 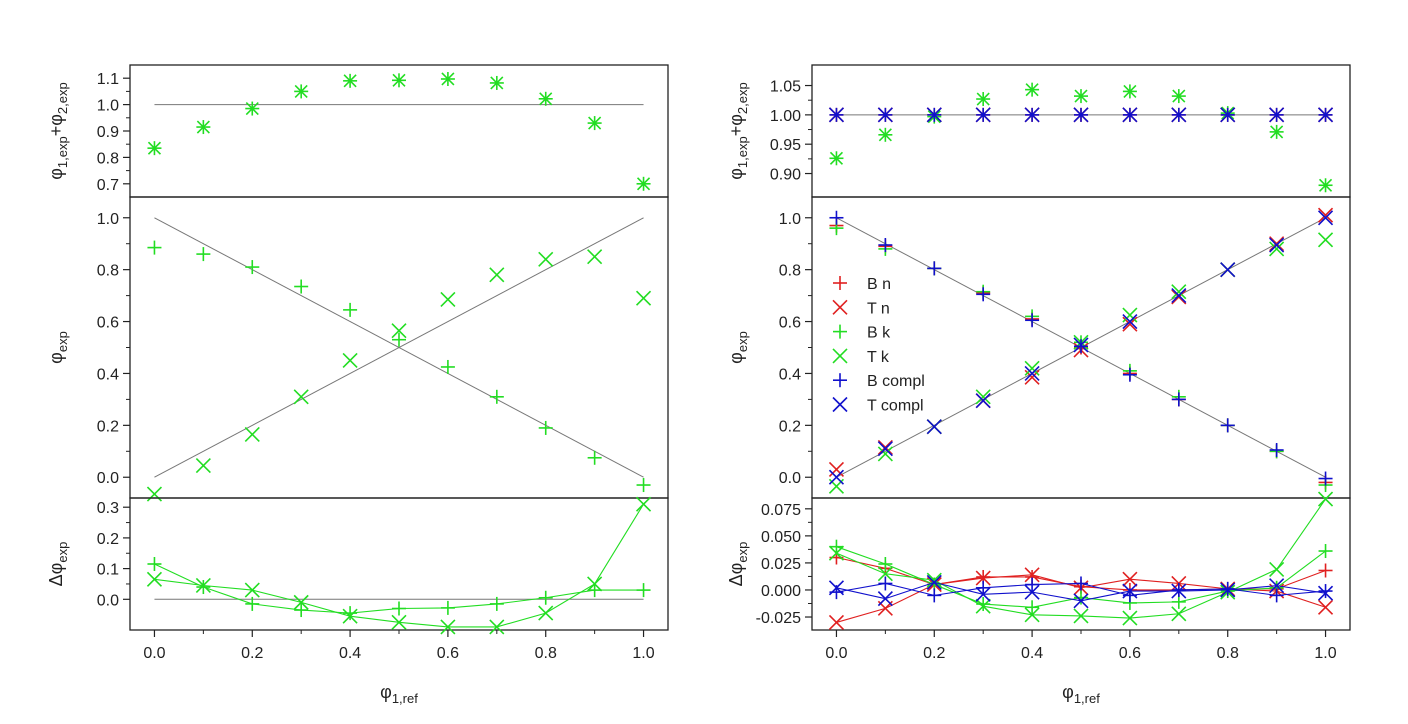 What do you see at coordinates (878, 345) in the screenshot?
I see `legend: B n T n B k T k B compl T compl` at bounding box center [878, 345].